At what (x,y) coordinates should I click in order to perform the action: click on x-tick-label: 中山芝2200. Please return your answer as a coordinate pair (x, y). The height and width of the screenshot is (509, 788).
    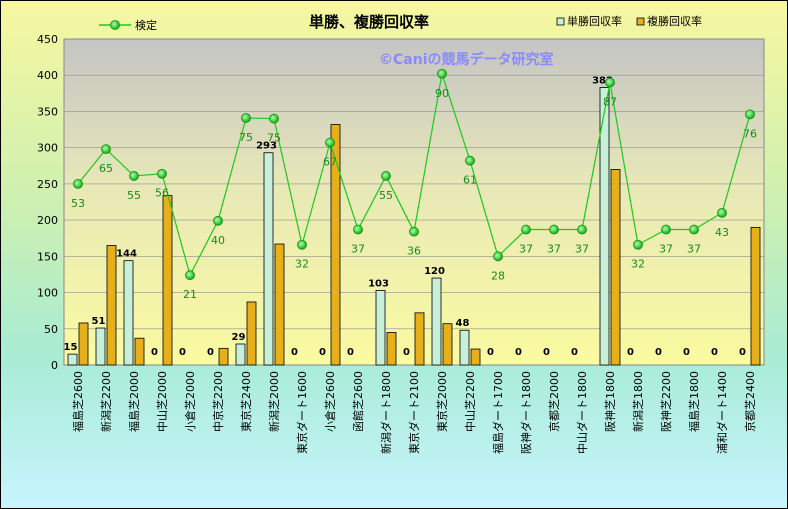
    Looking at the image, I should click on (470, 401).